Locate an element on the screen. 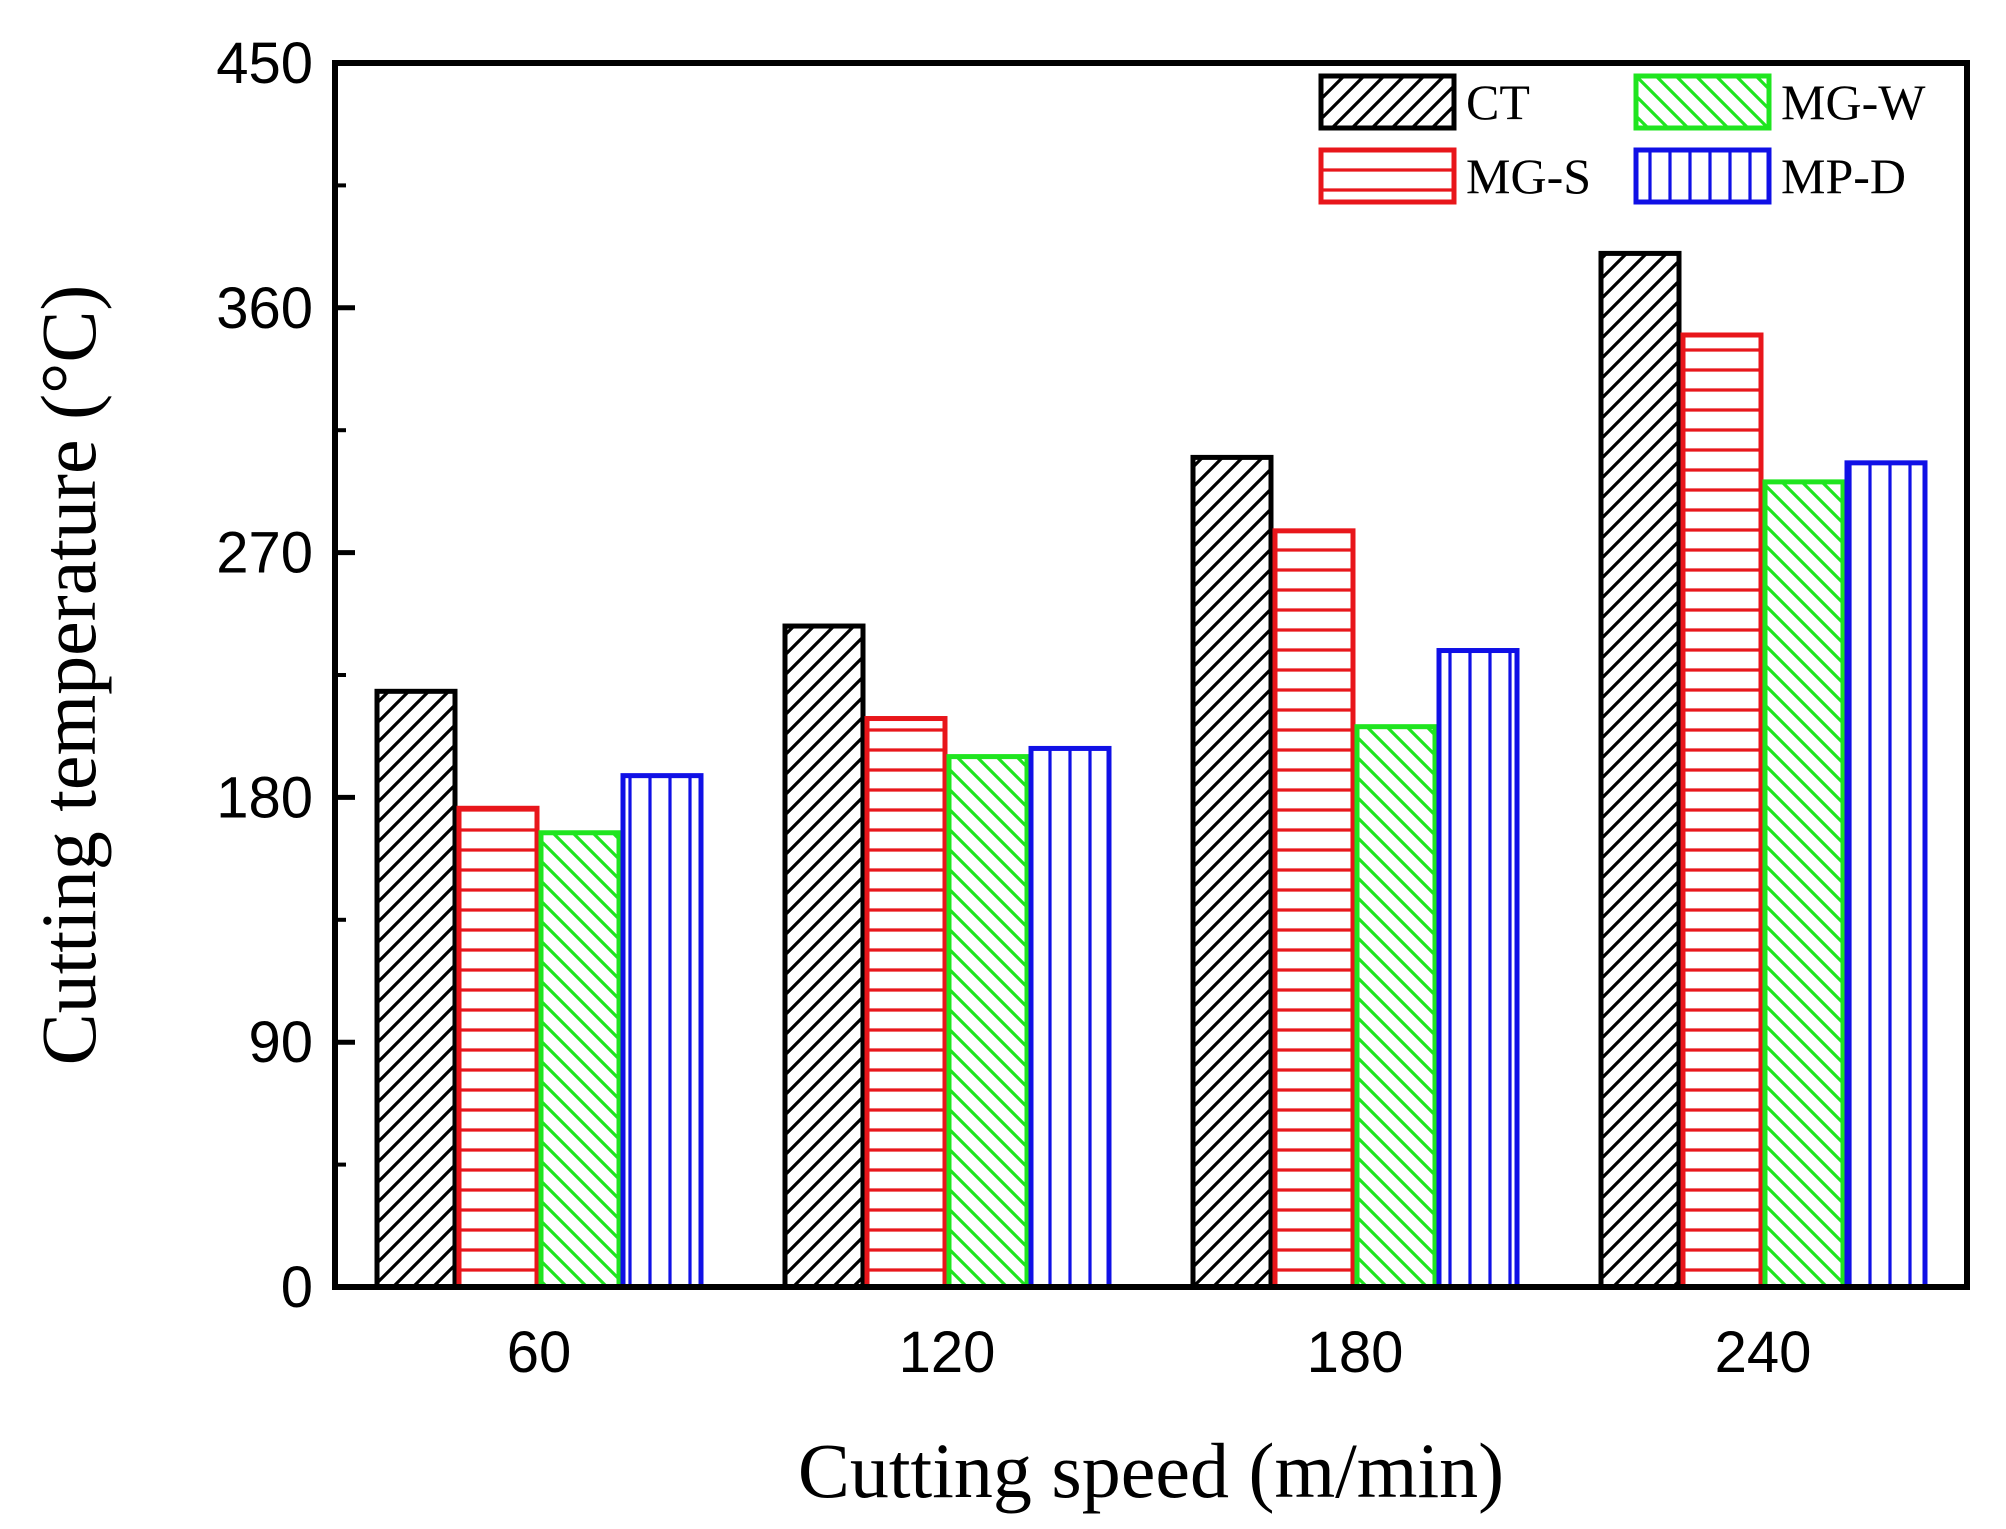  legend-swatch-mp-d is located at coordinates (1702, 176).